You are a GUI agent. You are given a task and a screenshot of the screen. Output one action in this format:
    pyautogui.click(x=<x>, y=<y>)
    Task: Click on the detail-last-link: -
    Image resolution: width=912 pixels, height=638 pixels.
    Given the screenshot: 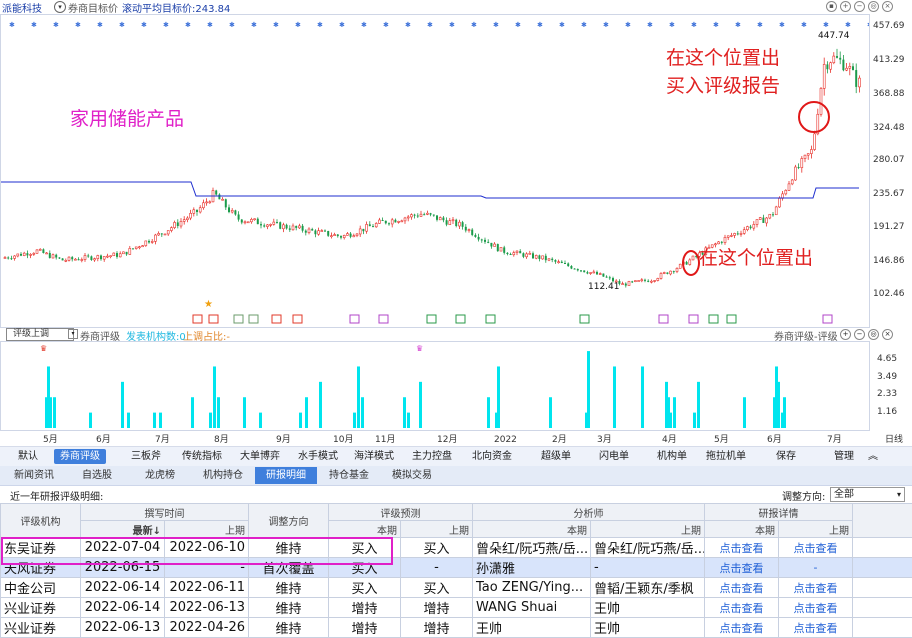 What is the action you would take?
    pyautogui.click(x=816, y=568)
    